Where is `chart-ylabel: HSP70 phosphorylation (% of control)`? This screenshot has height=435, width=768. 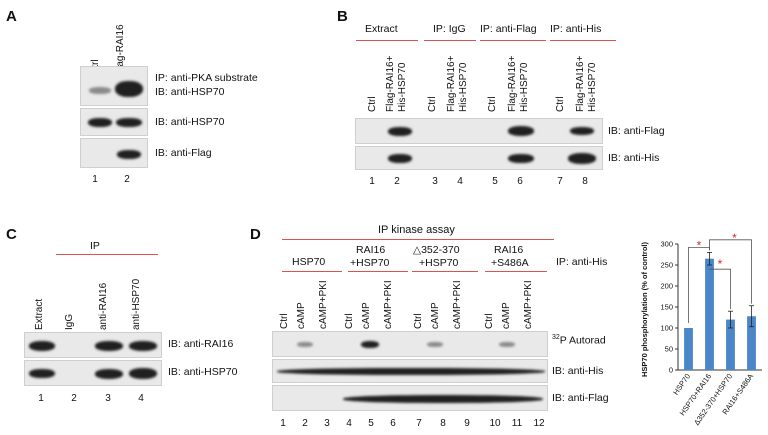
chart-ylabel: HSP70 phosphorylation (% of control) is located at coordinates (644, 309).